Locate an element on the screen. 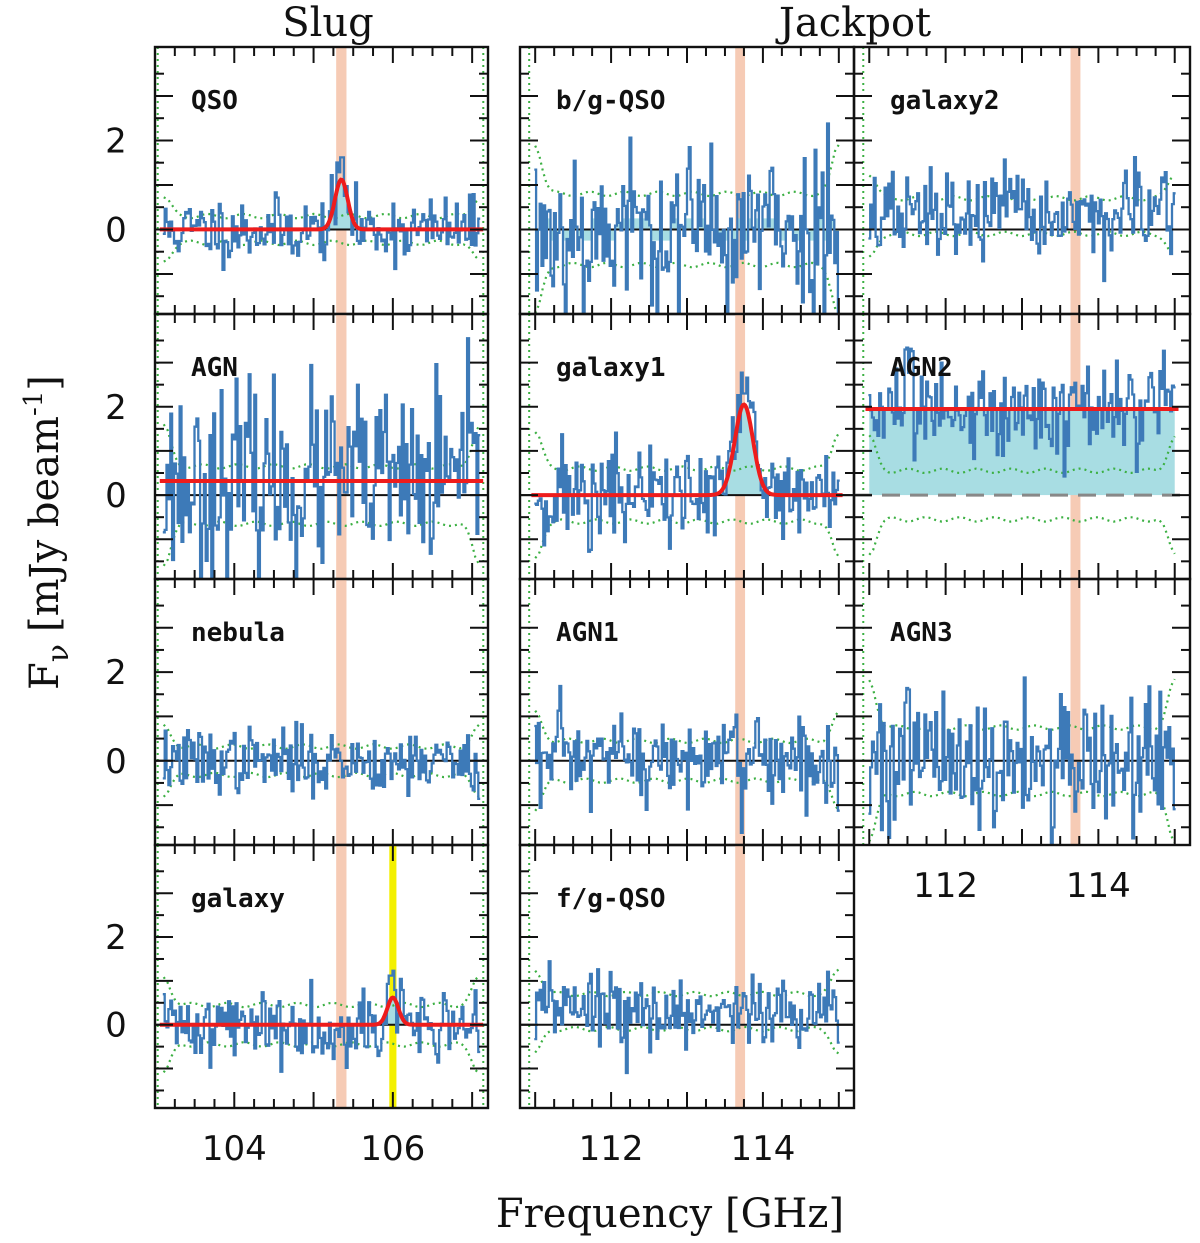 The width and height of the screenshot is (1200, 1243). x-axis-label: Frequency [GHz] is located at coordinates (670, 1214).